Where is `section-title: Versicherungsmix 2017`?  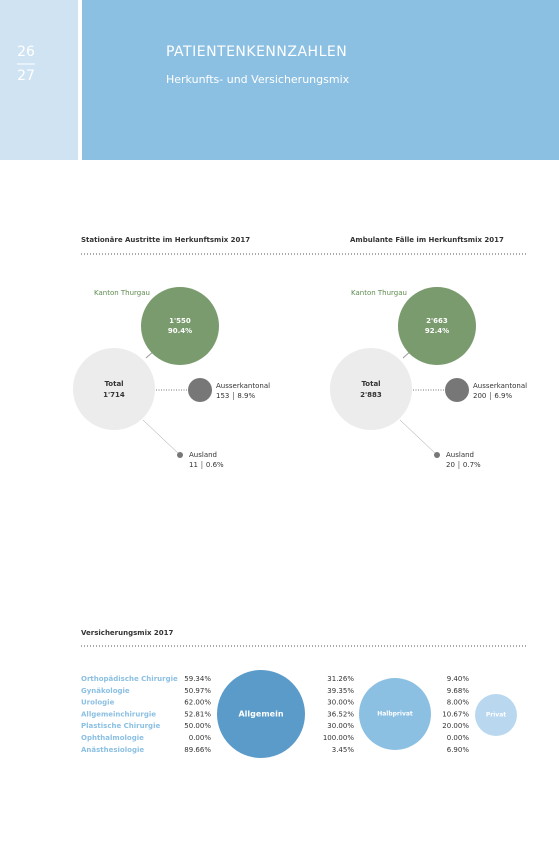 section-title: Versicherungsmix 2017 is located at coordinates (127, 633).